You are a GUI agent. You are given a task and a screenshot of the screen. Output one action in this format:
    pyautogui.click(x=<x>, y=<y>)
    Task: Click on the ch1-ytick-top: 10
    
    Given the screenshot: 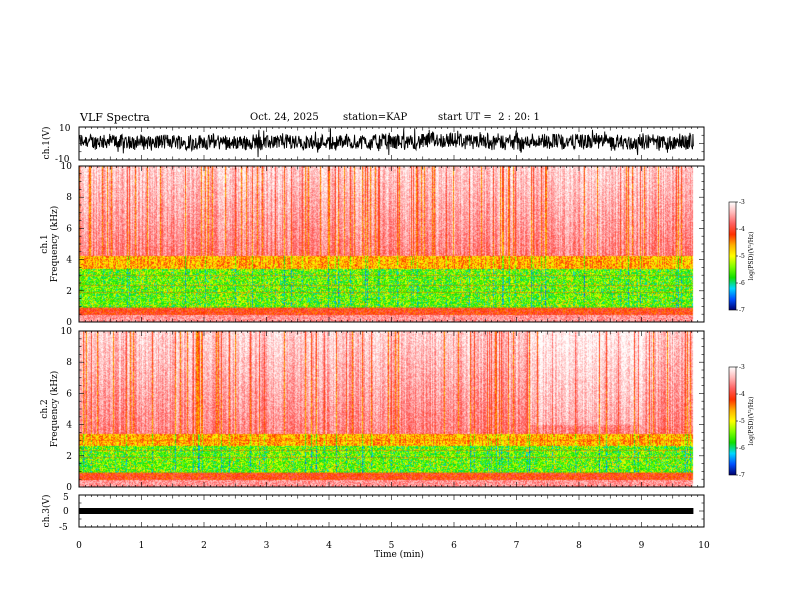 What is the action you would take?
    pyautogui.click(x=65, y=129)
    